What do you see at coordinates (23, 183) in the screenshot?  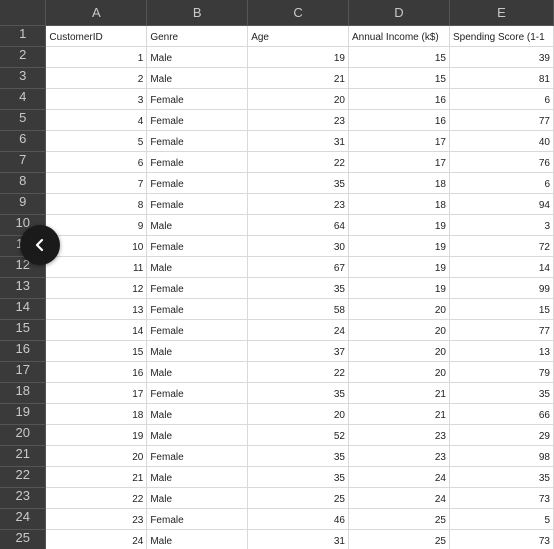 I see `row-header: 8` at bounding box center [23, 183].